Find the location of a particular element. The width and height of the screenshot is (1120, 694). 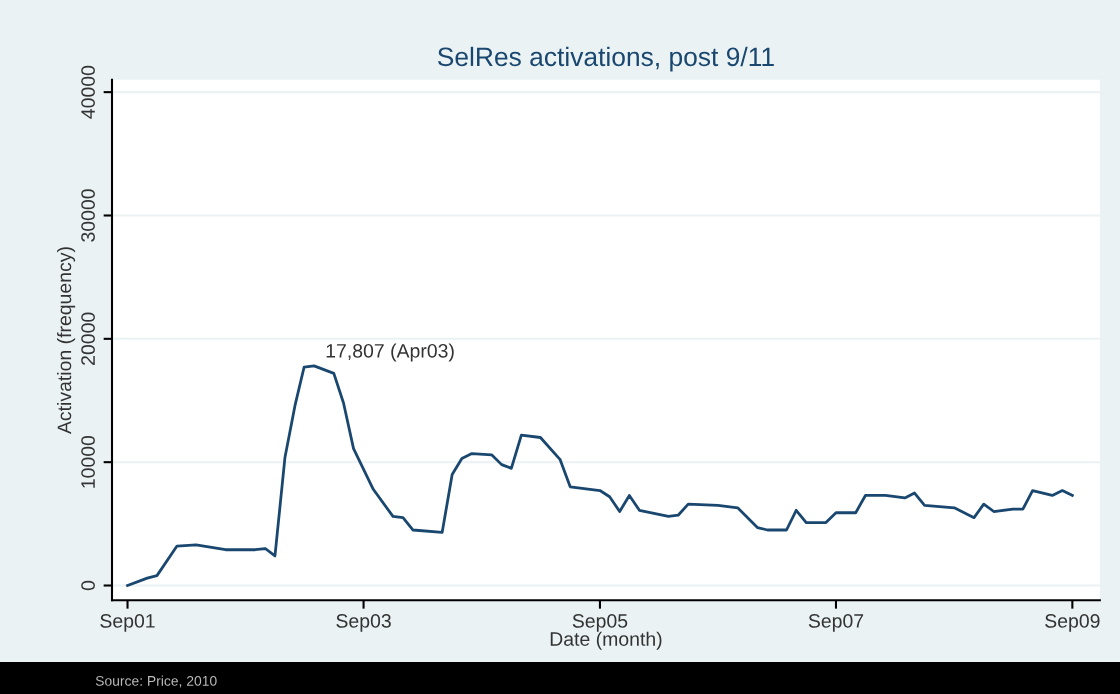

y-axis-title: Activation (frequency) is located at coordinates (66, 341).